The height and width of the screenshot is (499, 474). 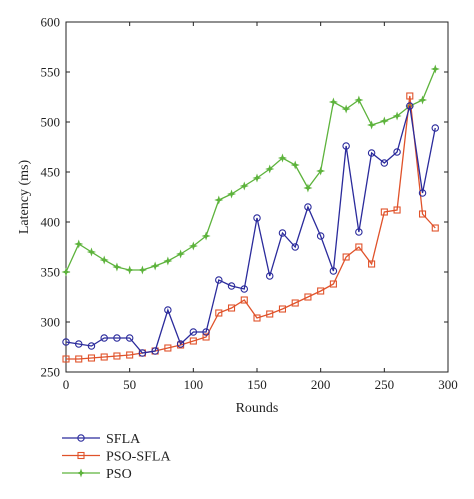 What do you see at coordinates (321, 384) in the screenshot?
I see `x-tick-label: 200` at bounding box center [321, 384].